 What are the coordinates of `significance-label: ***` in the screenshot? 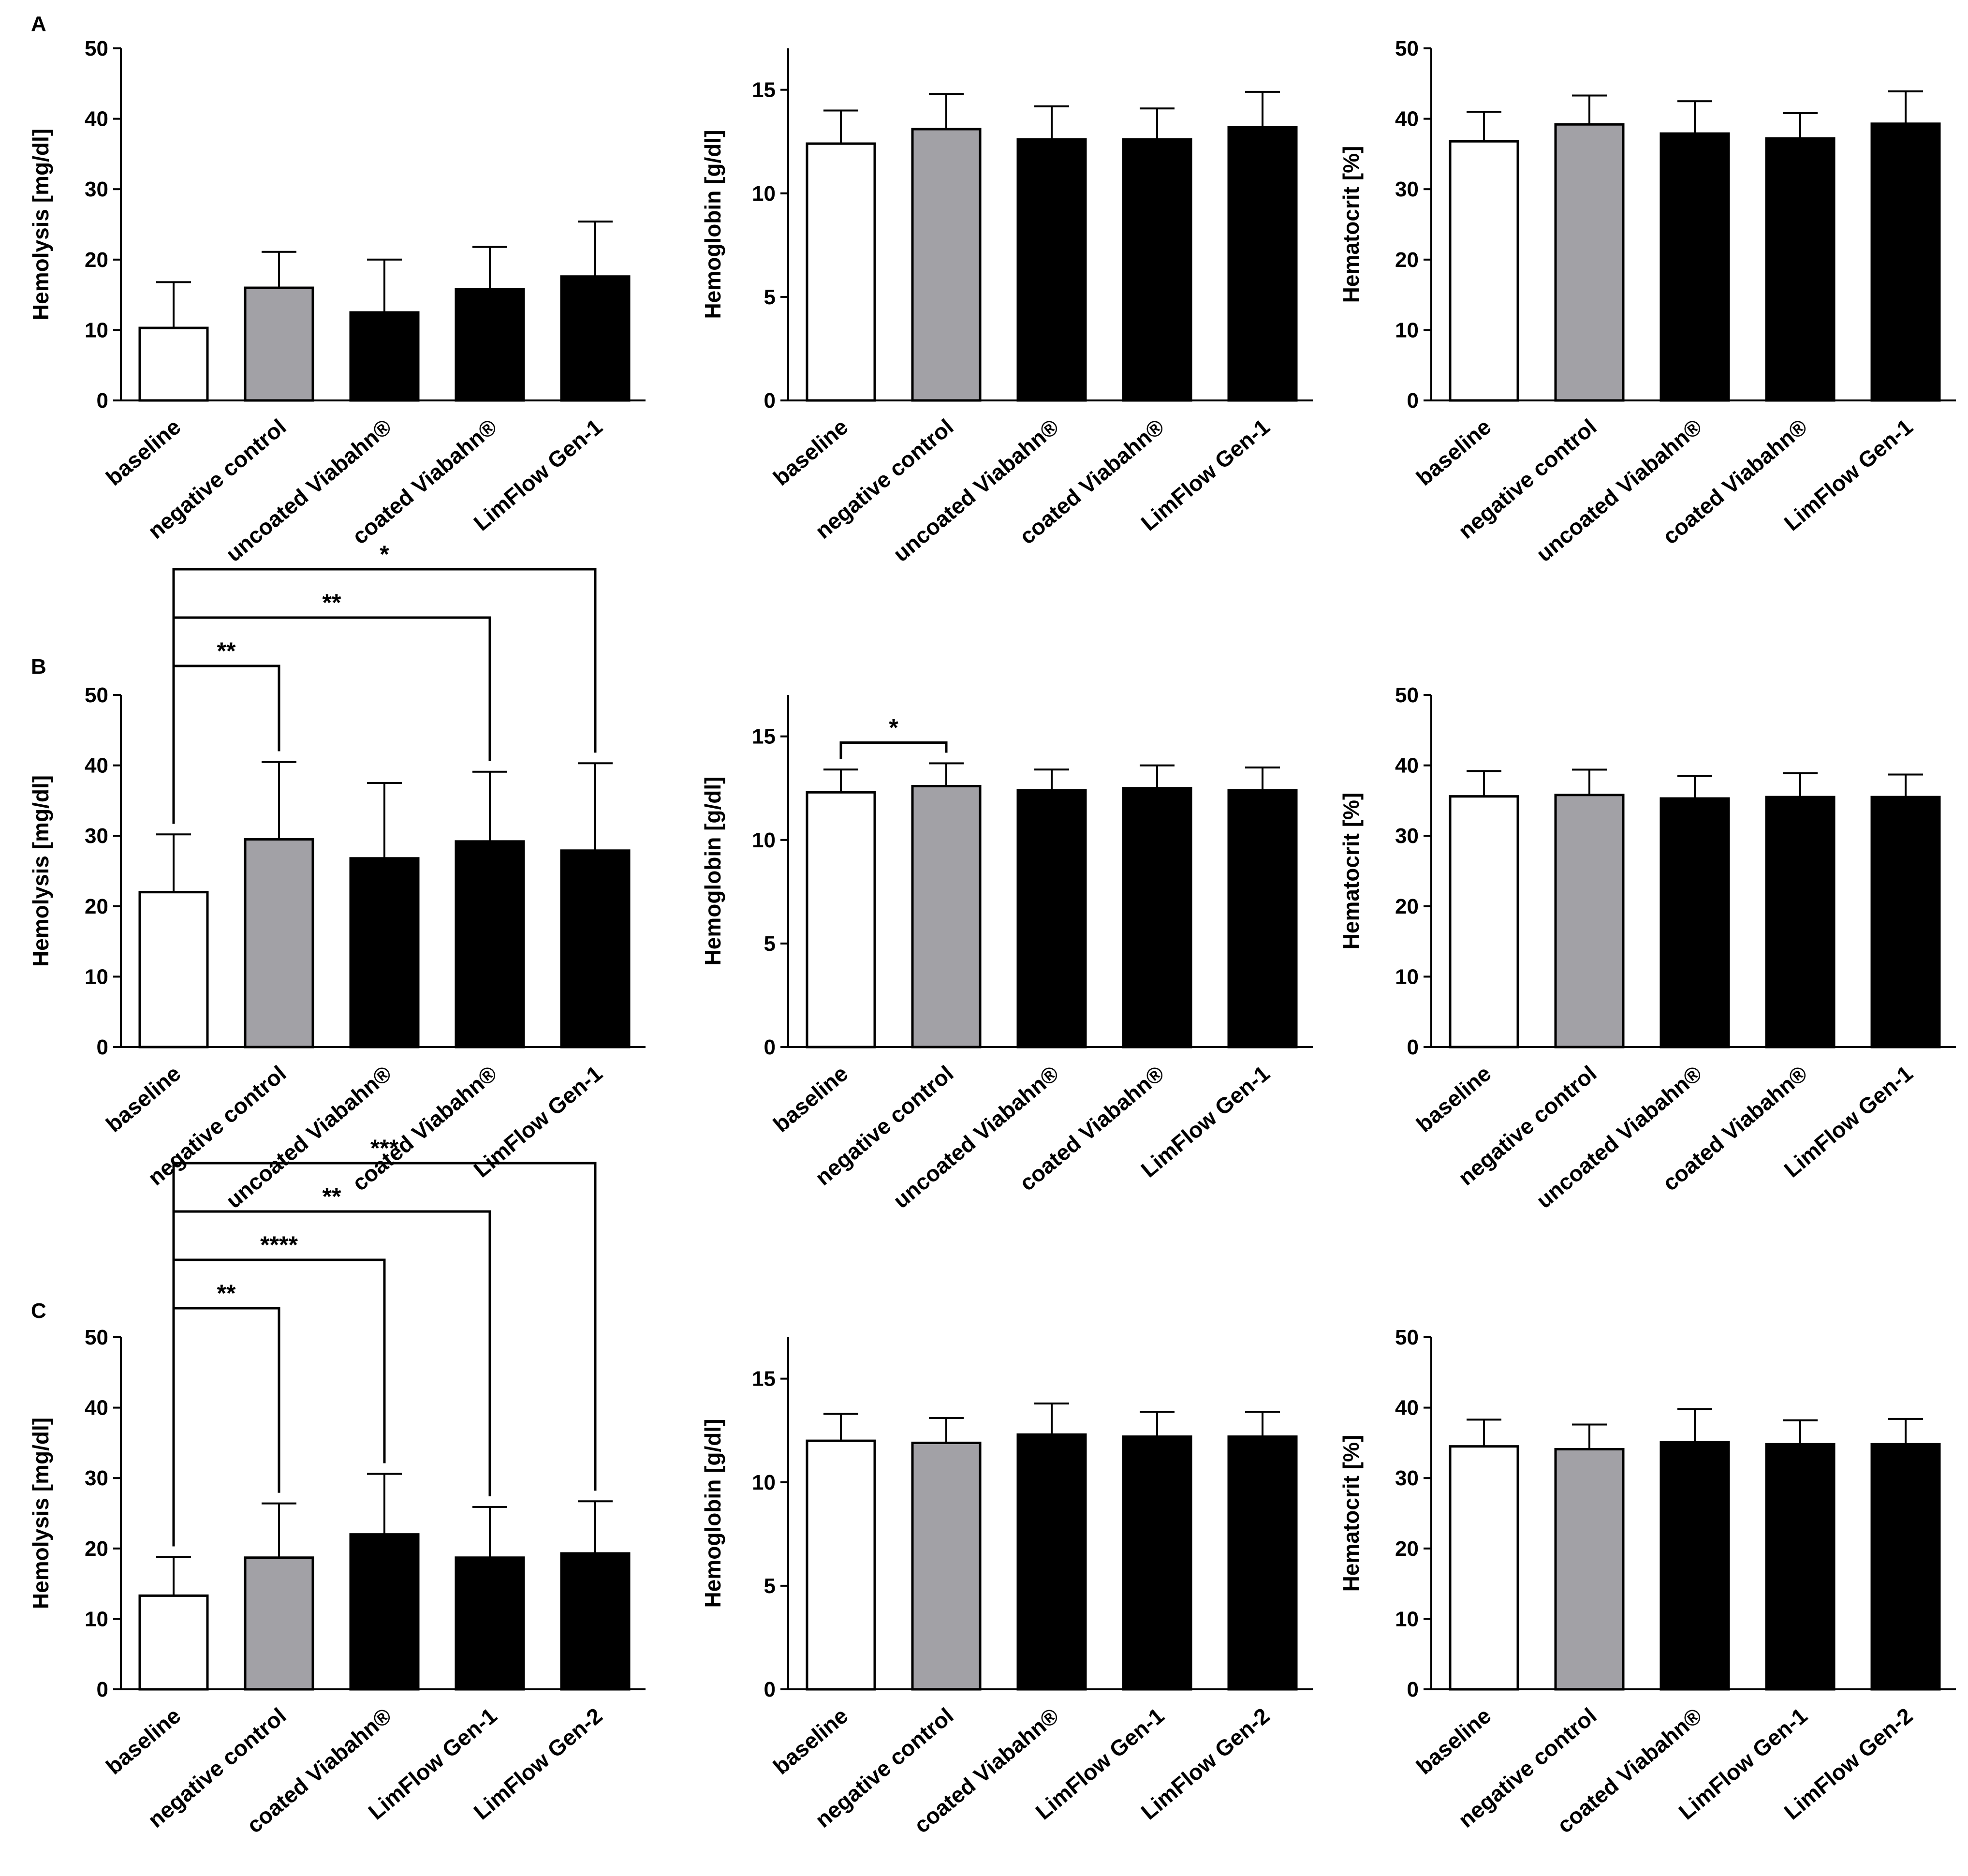 It's located at (384, 1149).